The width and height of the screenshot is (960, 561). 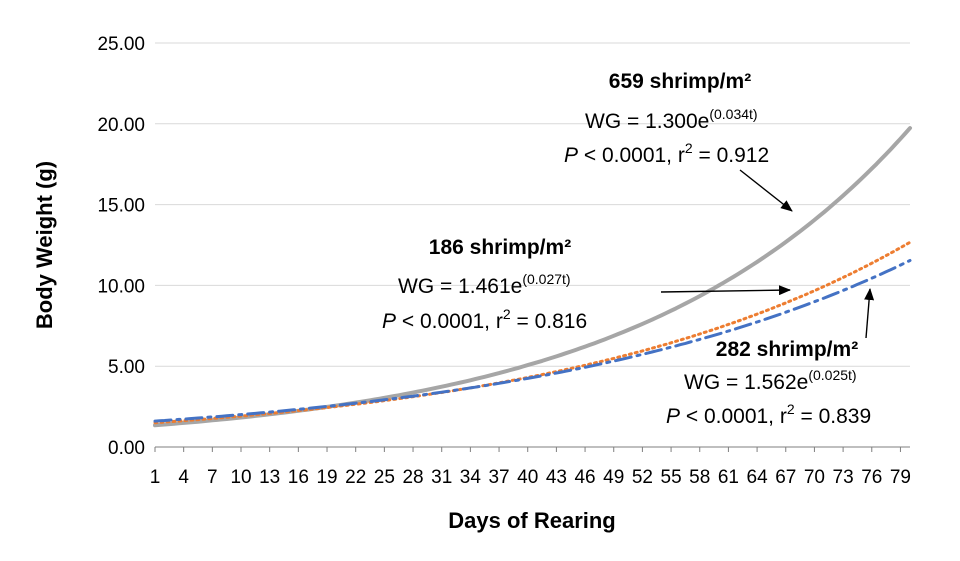 I want to click on annotation-186-label: 186 shrimp/m², so click(x=500, y=247).